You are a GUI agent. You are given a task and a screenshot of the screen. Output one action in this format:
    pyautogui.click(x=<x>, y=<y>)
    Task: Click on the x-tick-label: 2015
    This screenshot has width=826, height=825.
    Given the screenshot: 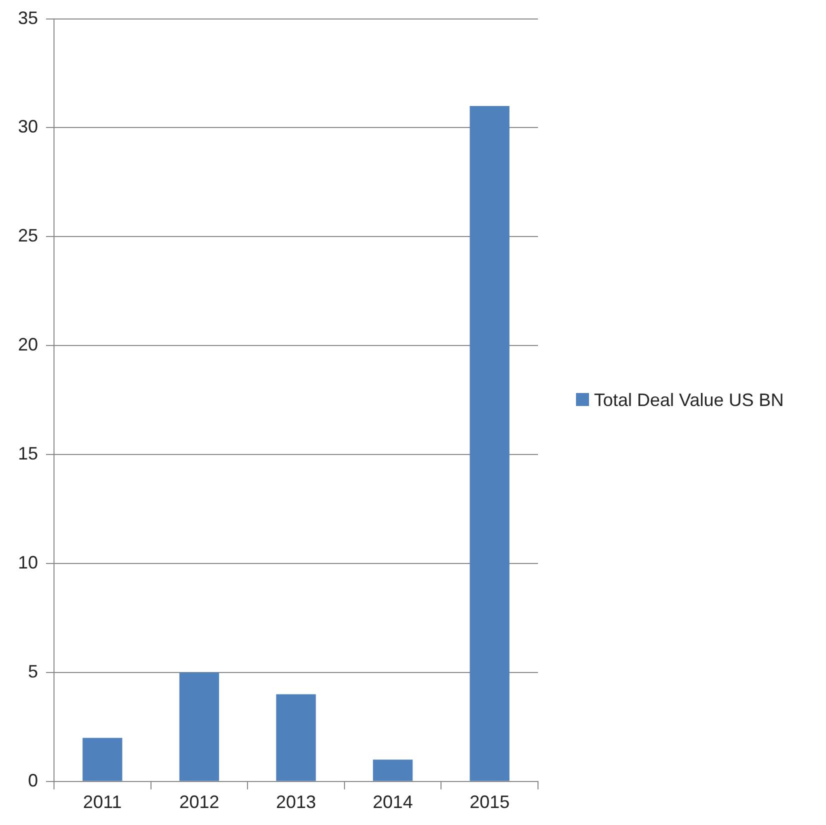 What is the action you would take?
    pyautogui.click(x=490, y=802)
    